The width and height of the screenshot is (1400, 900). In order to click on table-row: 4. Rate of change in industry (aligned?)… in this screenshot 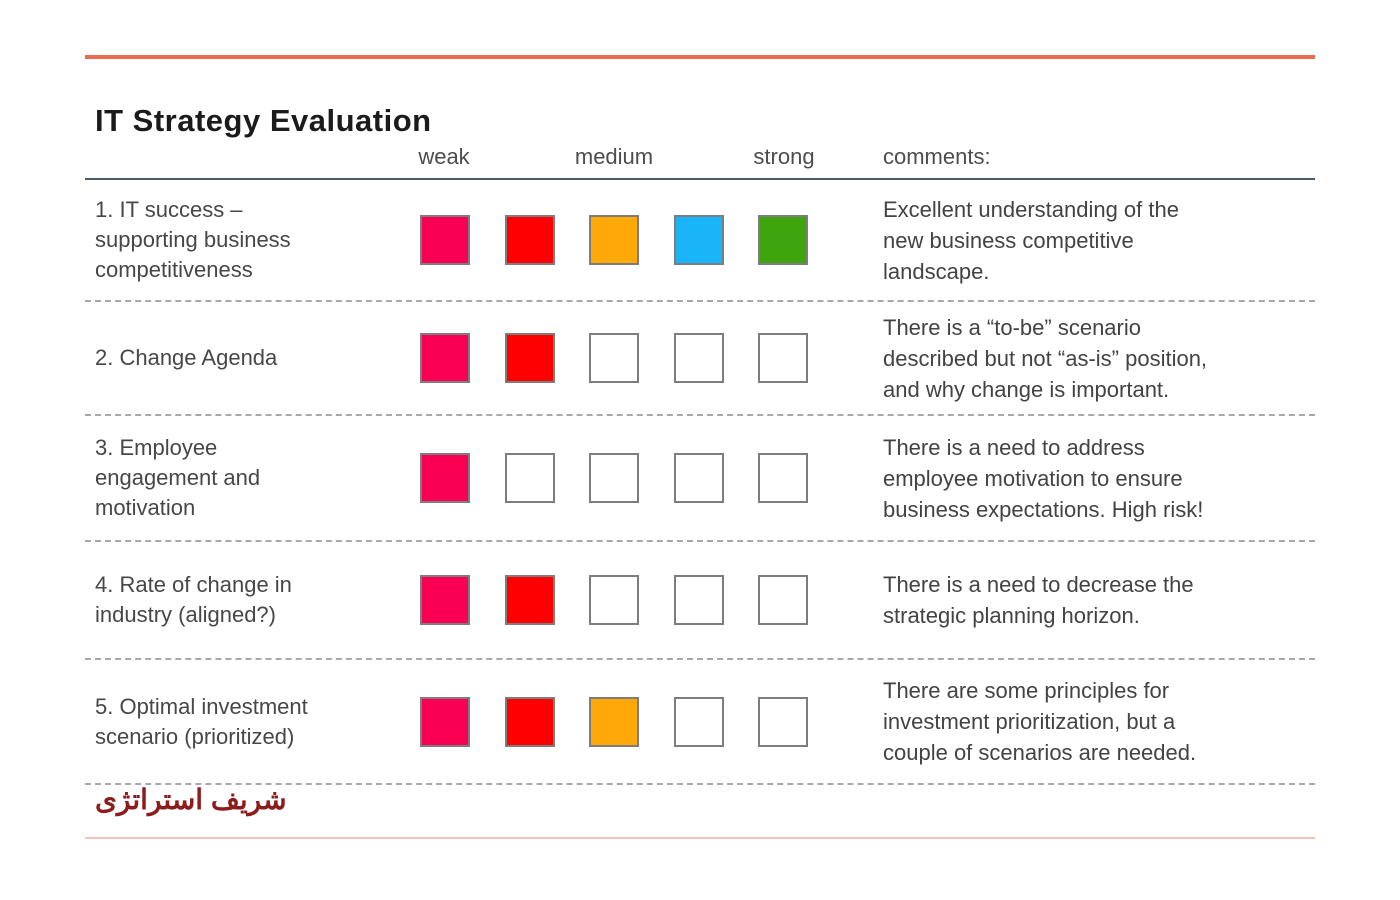, I will do `click(700, 601)`.